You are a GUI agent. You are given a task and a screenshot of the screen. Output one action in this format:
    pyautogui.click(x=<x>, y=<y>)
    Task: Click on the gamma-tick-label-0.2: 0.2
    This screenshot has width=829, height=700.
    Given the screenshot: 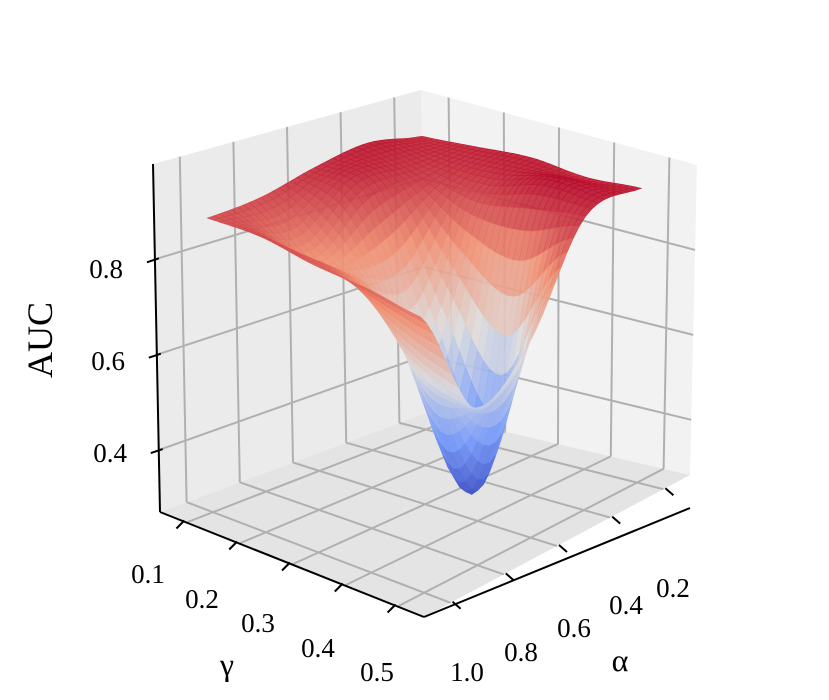 What is the action you would take?
    pyautogui.click(x=202, y=599)
    